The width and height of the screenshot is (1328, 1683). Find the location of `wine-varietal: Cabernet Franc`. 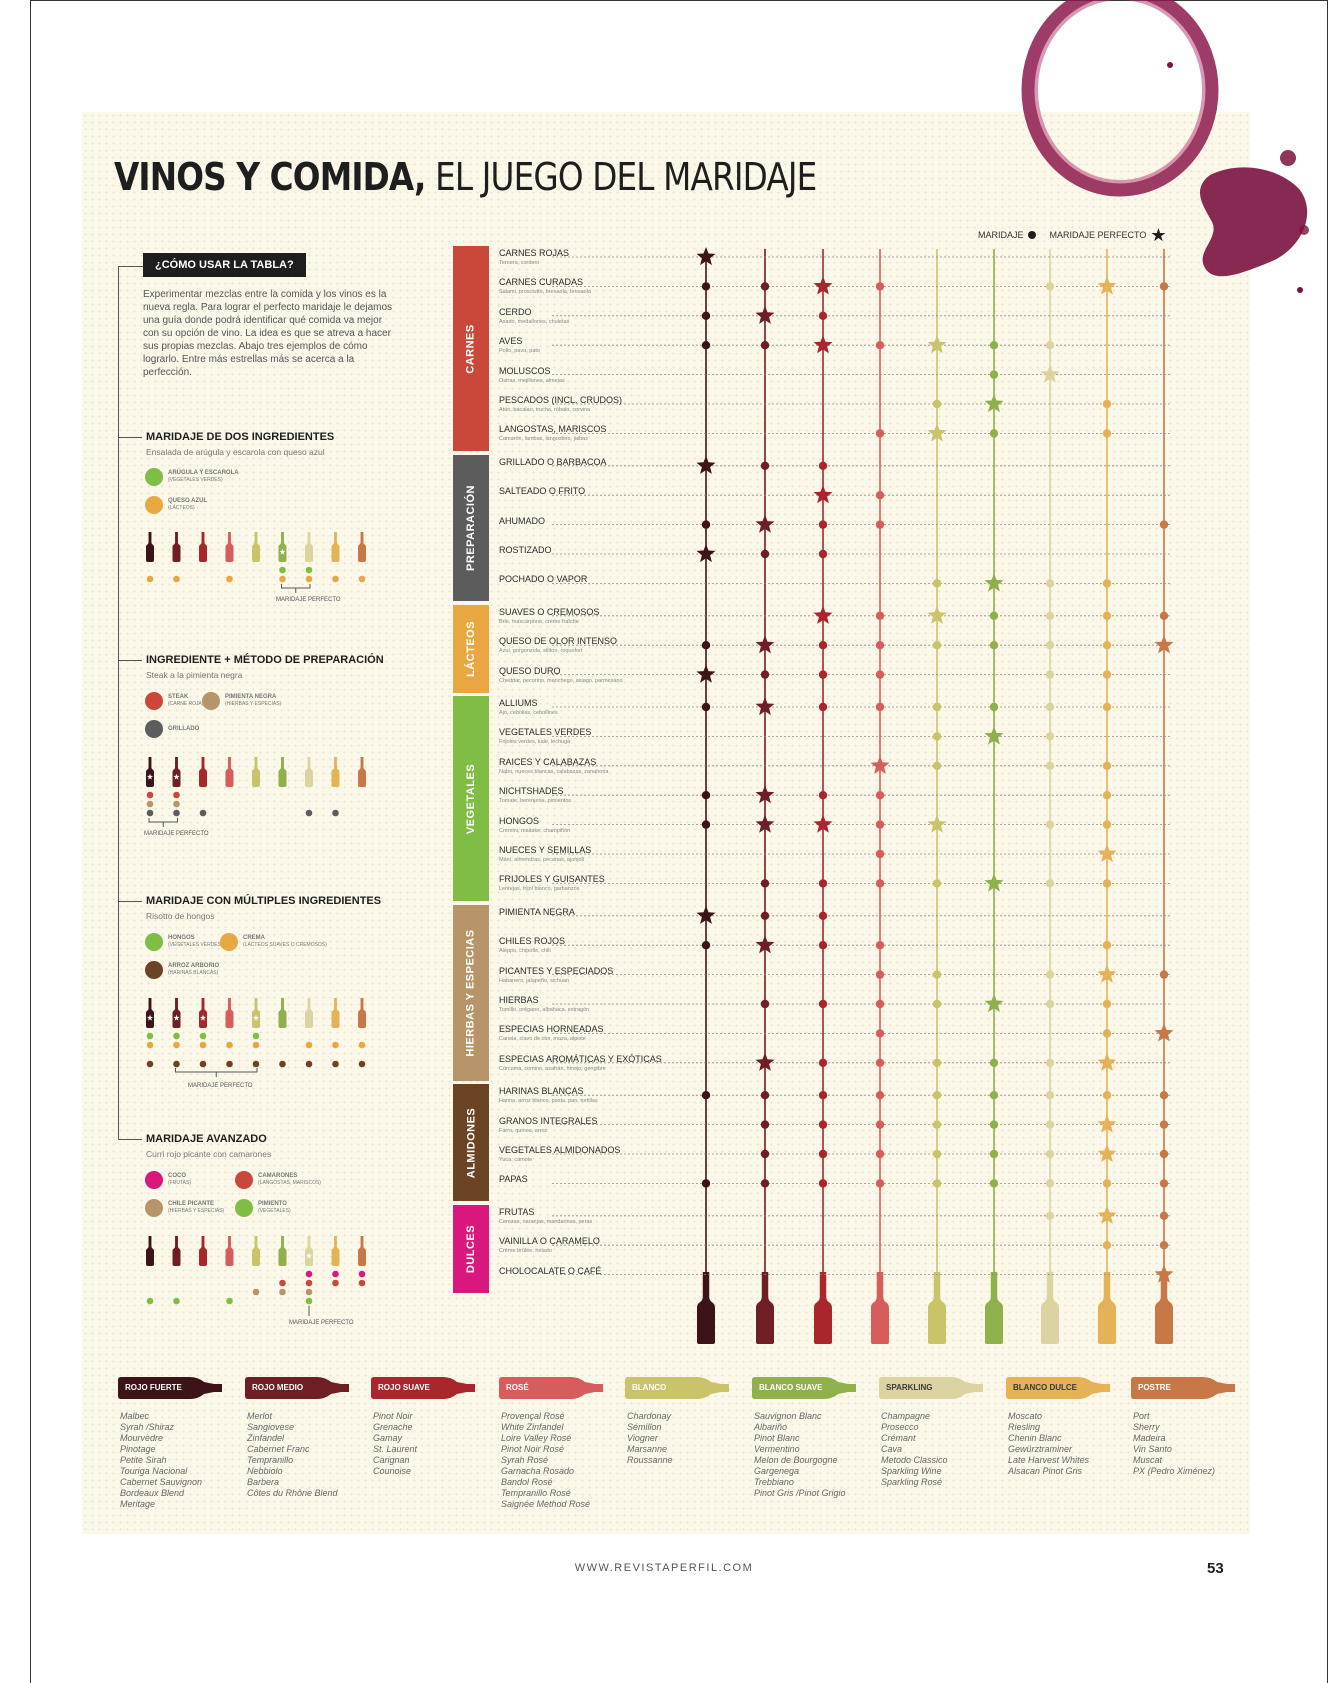

wine-varietal: Cabernet Franc is located at coordinates (278, 1449).